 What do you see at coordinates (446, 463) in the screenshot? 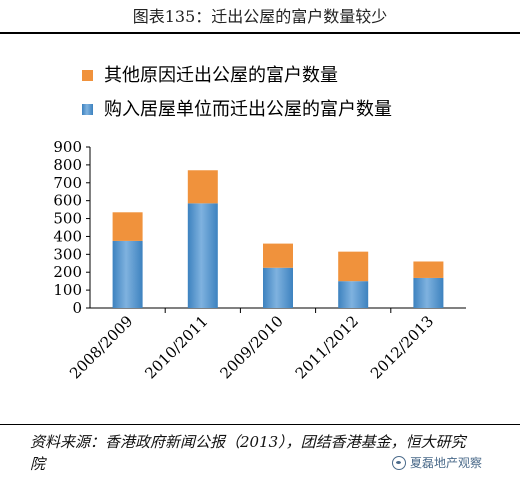
I see `watermark-text: 夏磊地产观察` at bounding box center [446, 463].